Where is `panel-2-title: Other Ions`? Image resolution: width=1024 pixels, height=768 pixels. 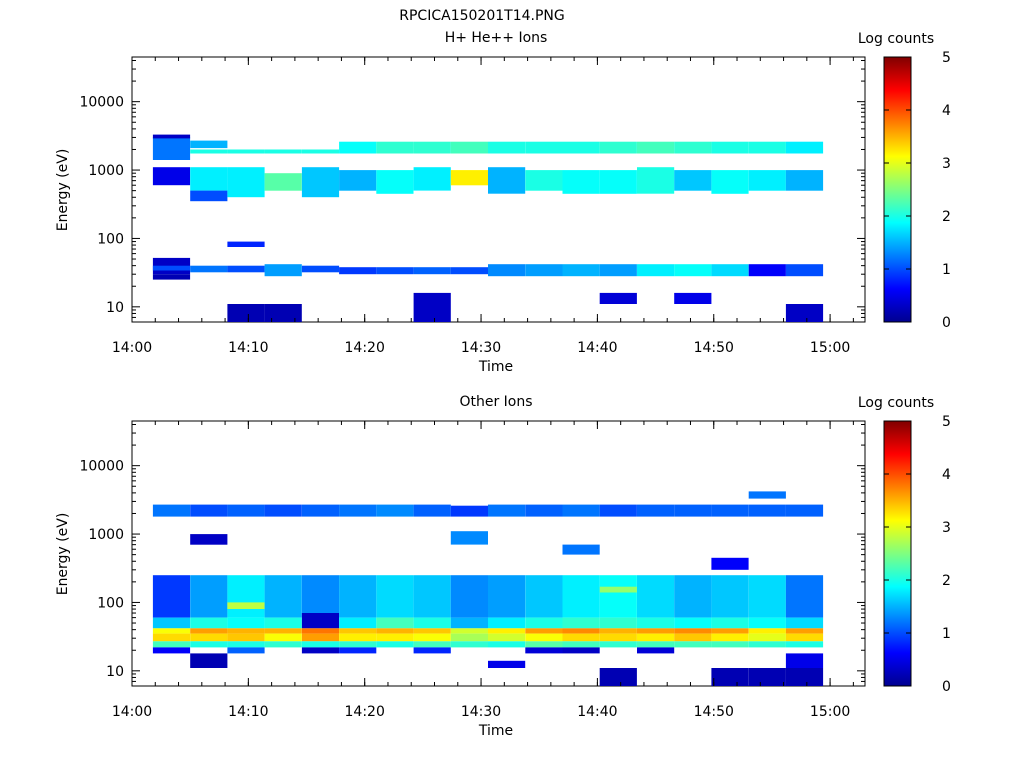 panel-2-title: Other Ions is located at coordinates (495, 402).